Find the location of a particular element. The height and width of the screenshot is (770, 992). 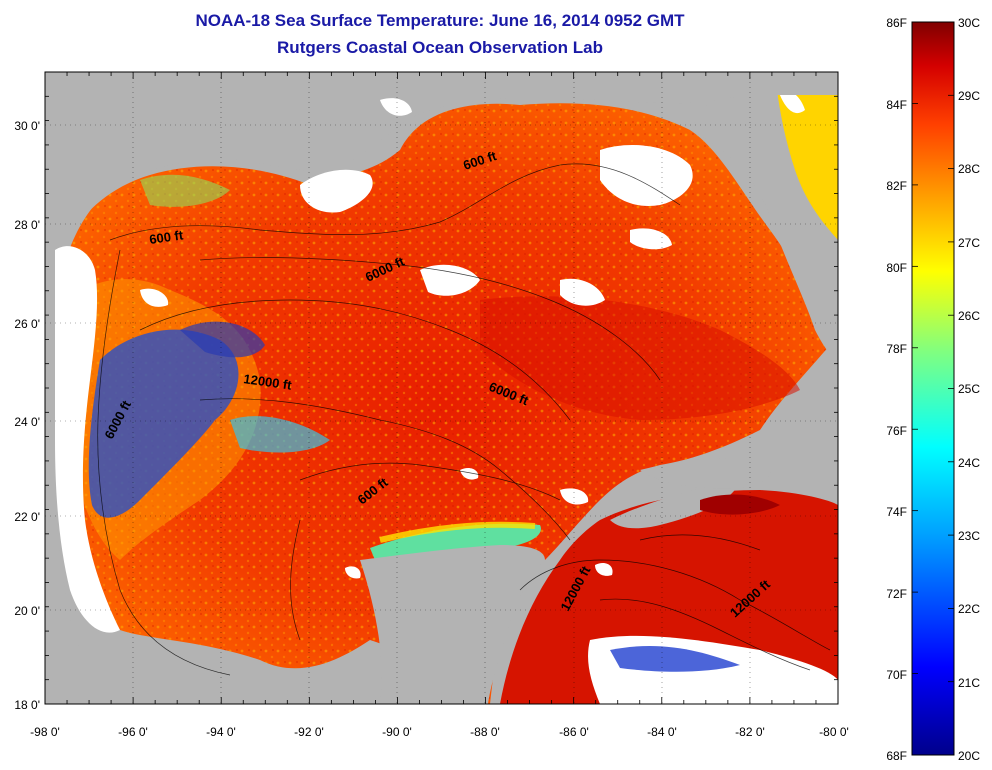

warm-caribbean-core is located at coordinates (740, 504).